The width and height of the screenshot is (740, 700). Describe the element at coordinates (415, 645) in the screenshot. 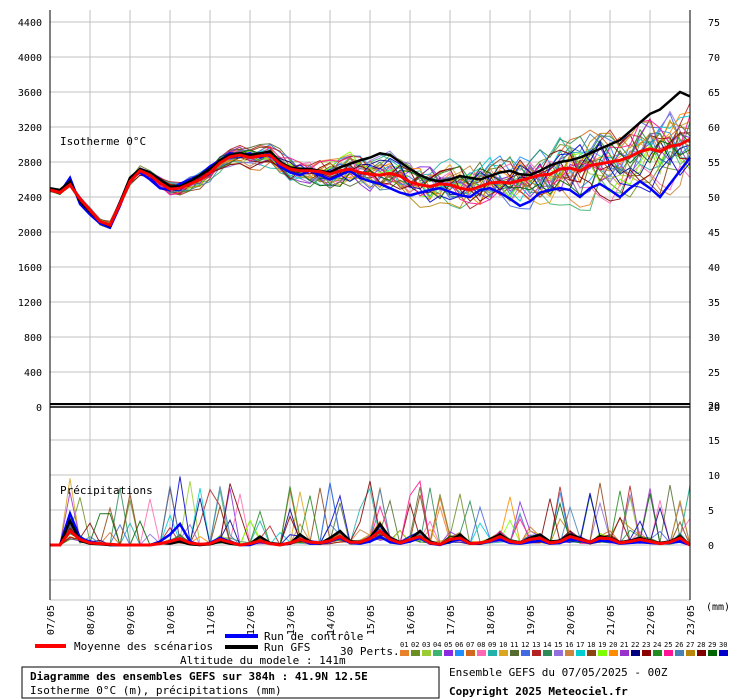

I see `member-number: 02` at that location.